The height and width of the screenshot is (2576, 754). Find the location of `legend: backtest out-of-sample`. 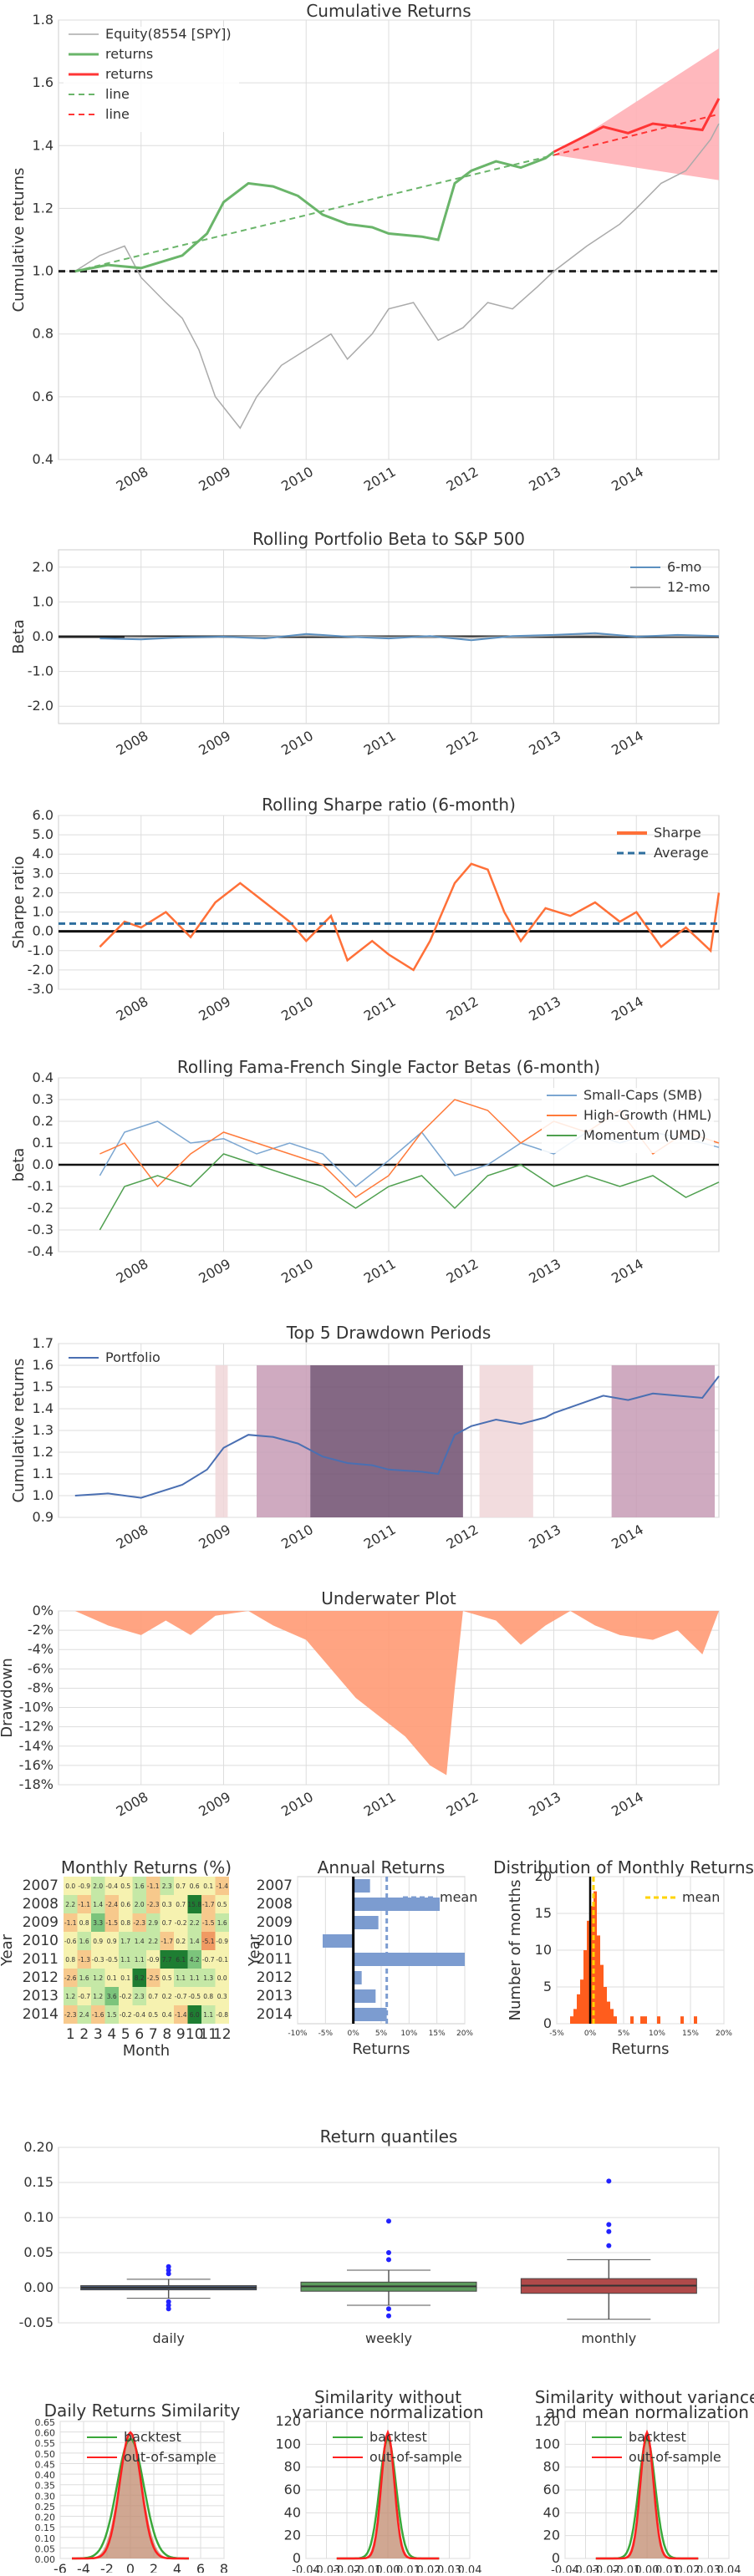

legend: backtest out-of-sample is located at coordinates (397, 2447).